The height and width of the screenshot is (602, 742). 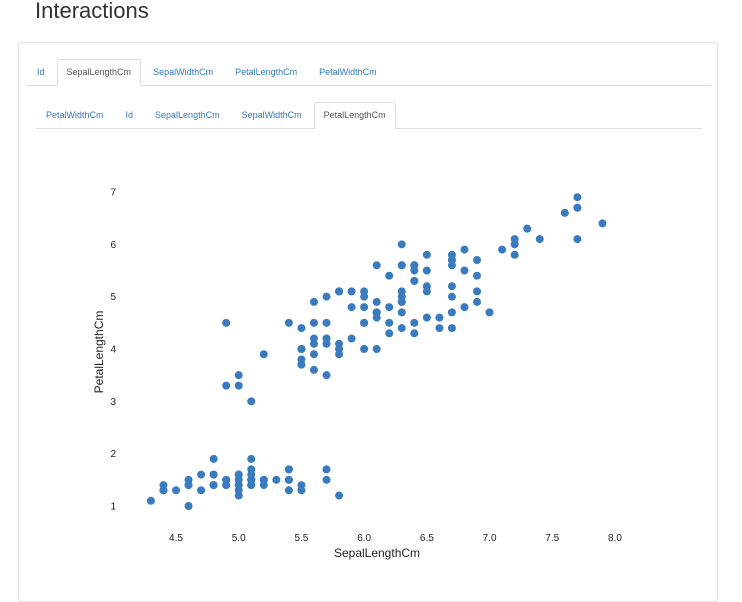 I want to click on y-tick-label: 4, so click(x=113, y=350).